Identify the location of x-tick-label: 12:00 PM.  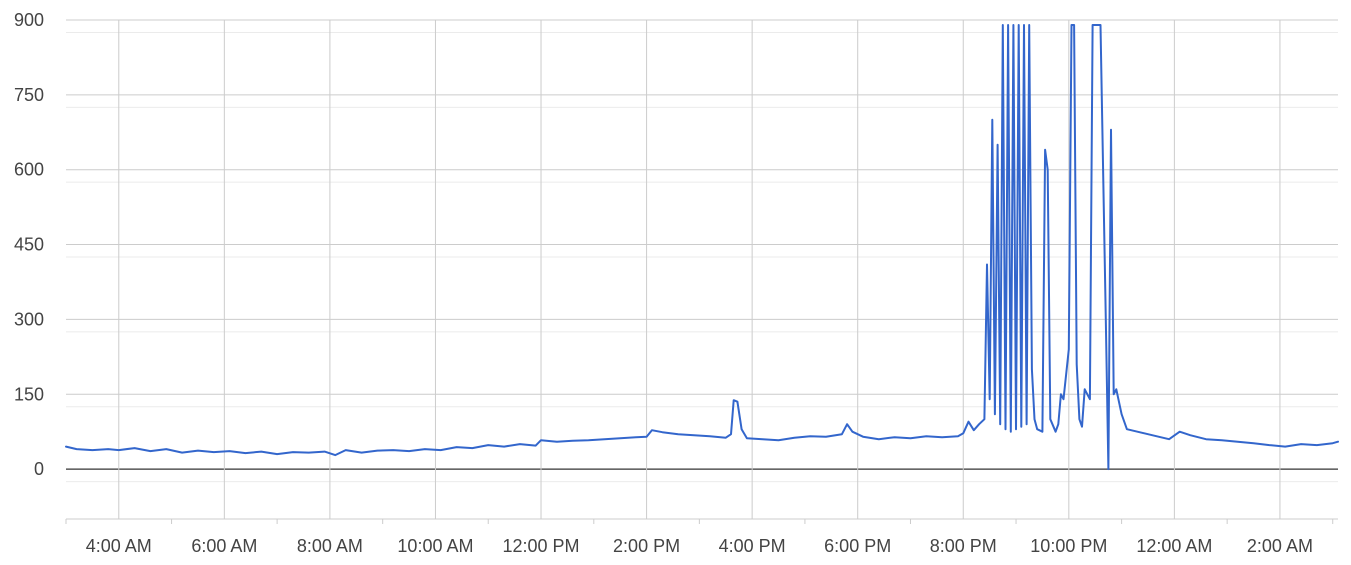
(540, 546).